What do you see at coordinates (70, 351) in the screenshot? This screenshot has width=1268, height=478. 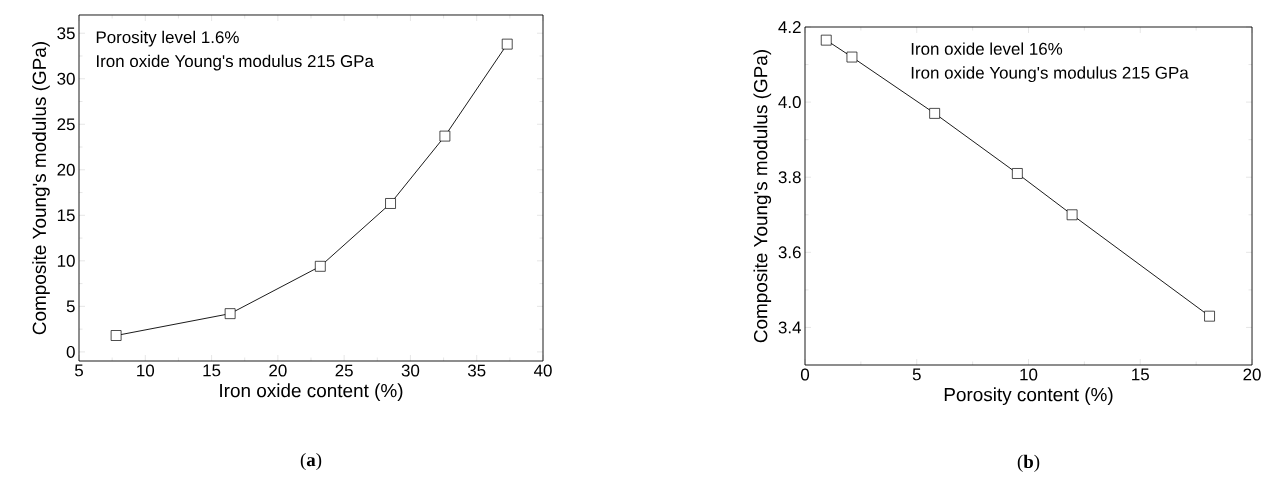 I see `y-tick-label: 0` at bounding box center [70, 351].